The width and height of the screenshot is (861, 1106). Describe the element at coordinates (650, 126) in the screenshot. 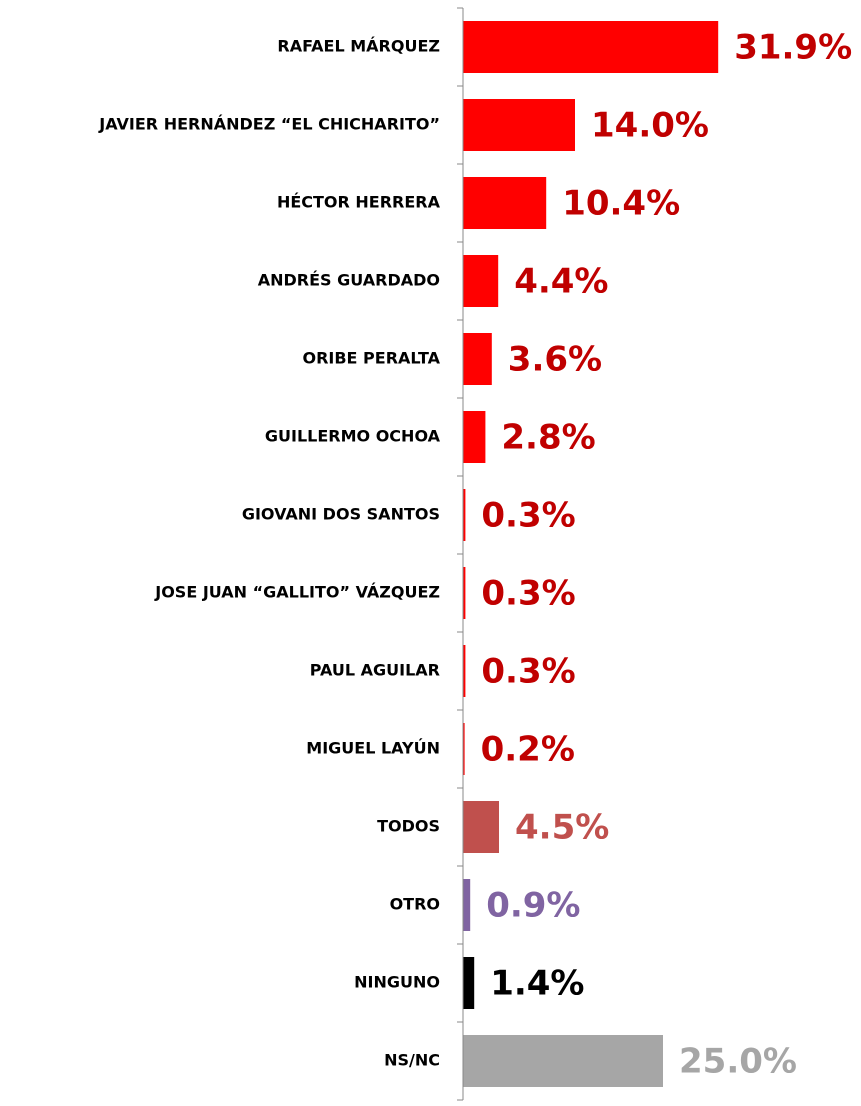

I see `value-label: 14.0%` at that location.